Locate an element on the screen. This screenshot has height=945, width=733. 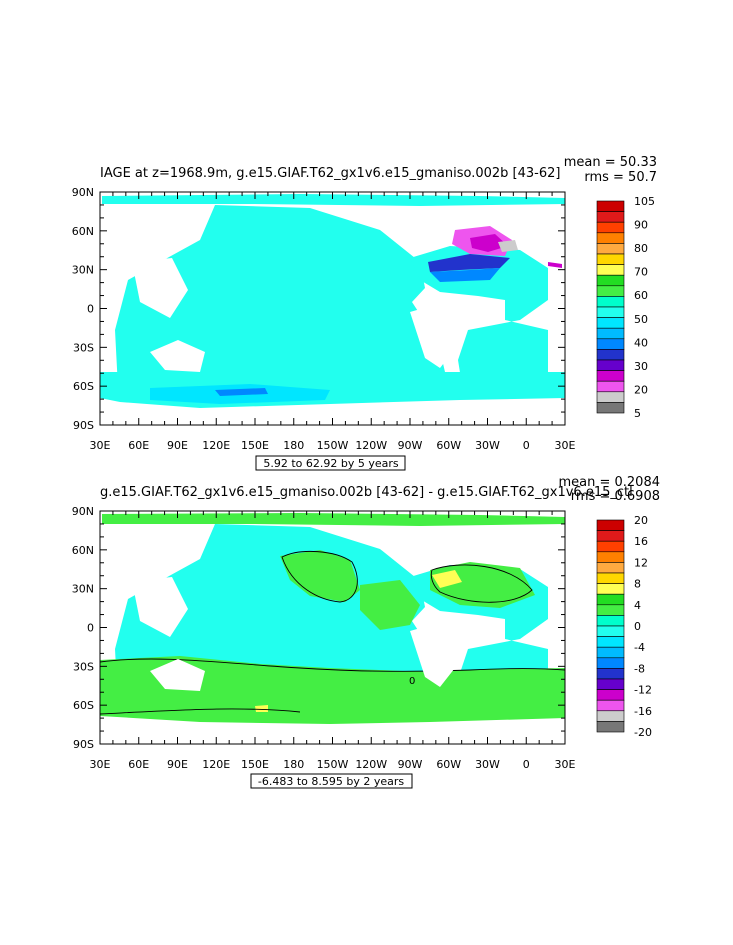
panel-1-med-patch is located at coordinates (555, 265).